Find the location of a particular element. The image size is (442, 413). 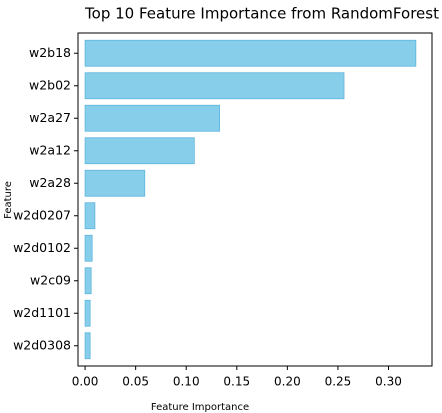

y-tick-label: w2d0308 is located at coordinates (42, 344).